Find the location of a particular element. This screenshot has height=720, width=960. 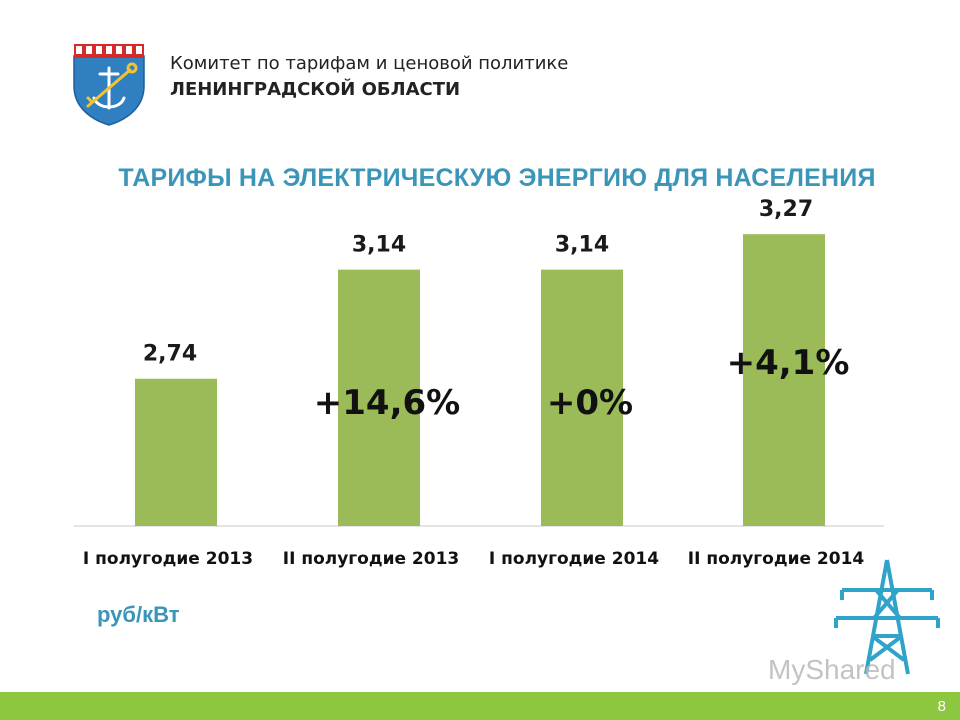

power-tower-icon is located at coordinates (887, 617).